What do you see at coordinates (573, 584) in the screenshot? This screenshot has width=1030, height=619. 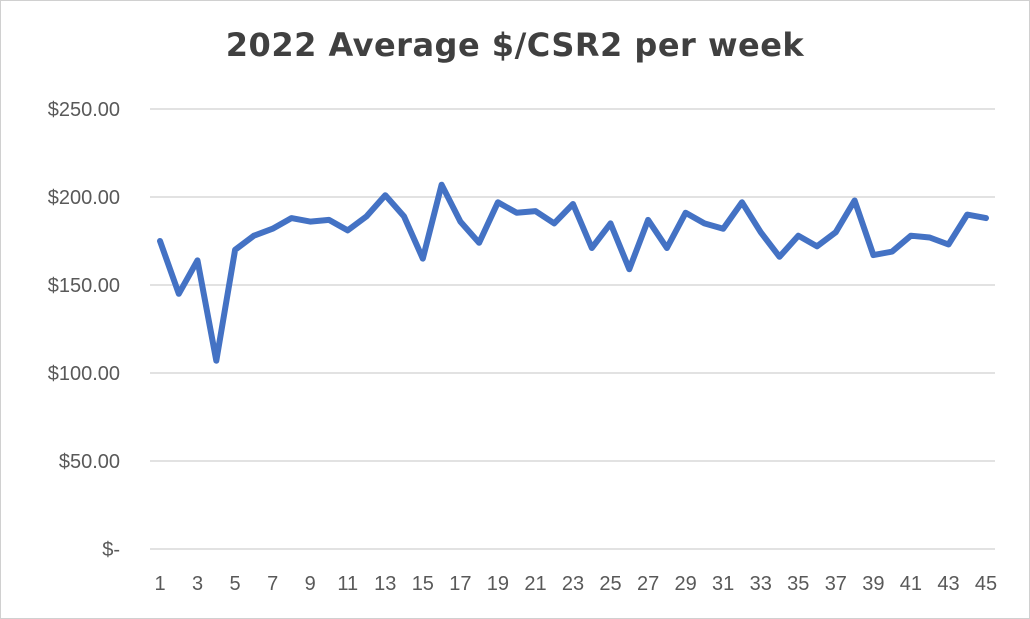 I see `x-tick-label: 23` at bounding box center [573, 584].